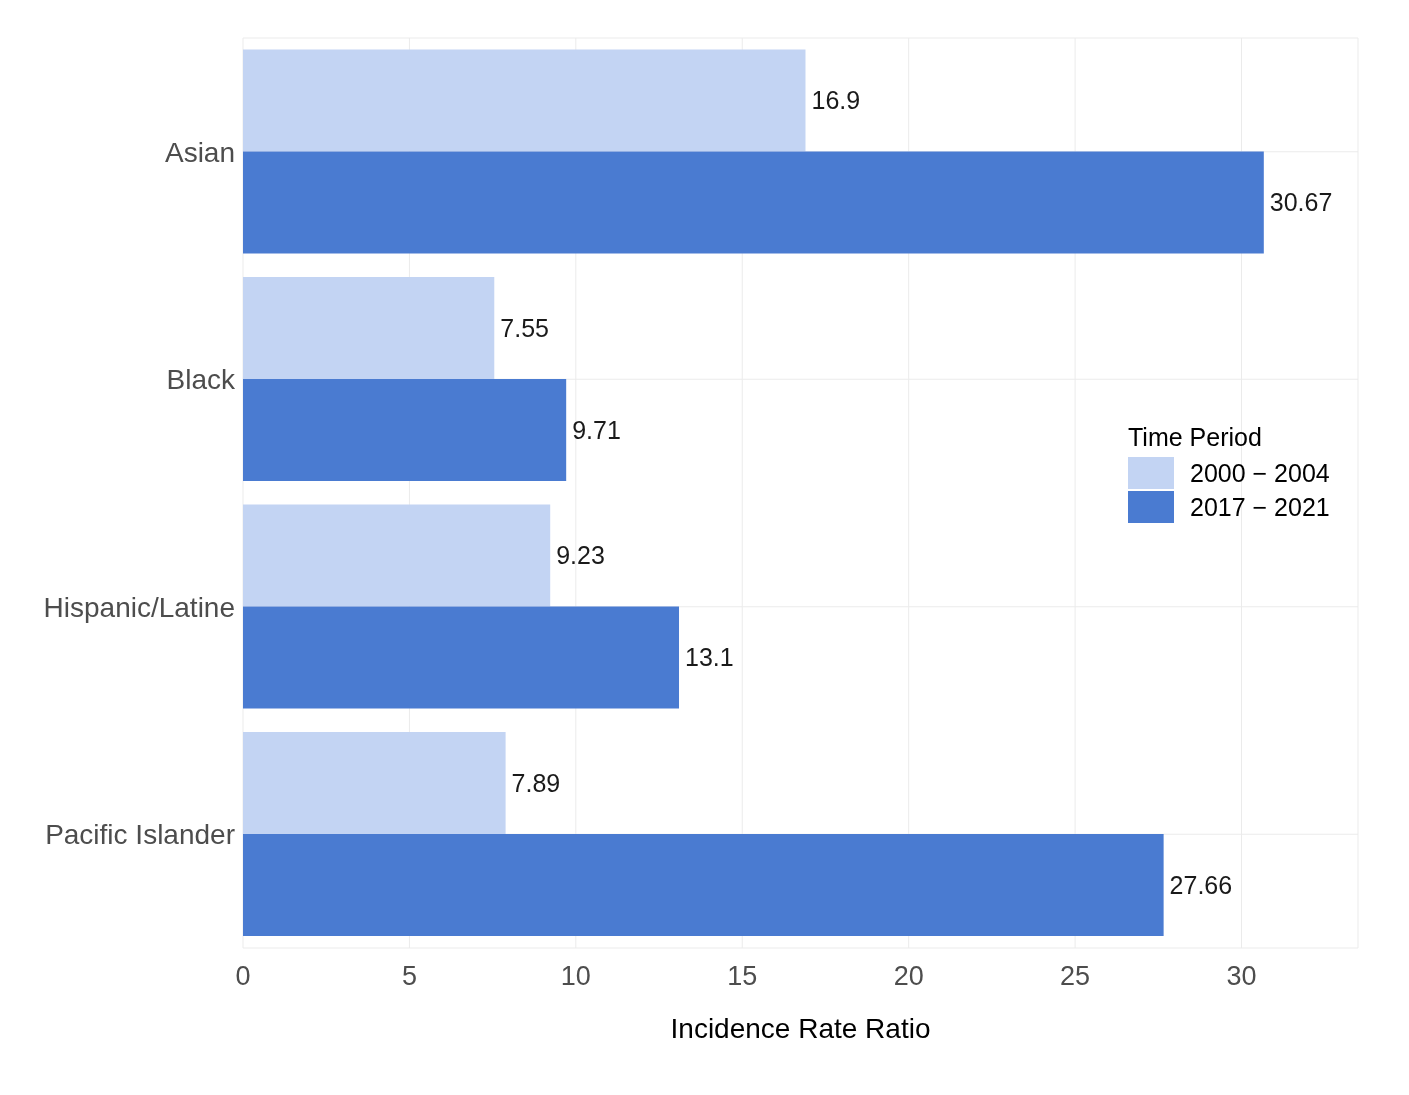 The image size is (1409, 1095). Describe the element at coordinates (140, 835) in the screenshot. I see `y-tick-label: Pacific Islander` at that location.